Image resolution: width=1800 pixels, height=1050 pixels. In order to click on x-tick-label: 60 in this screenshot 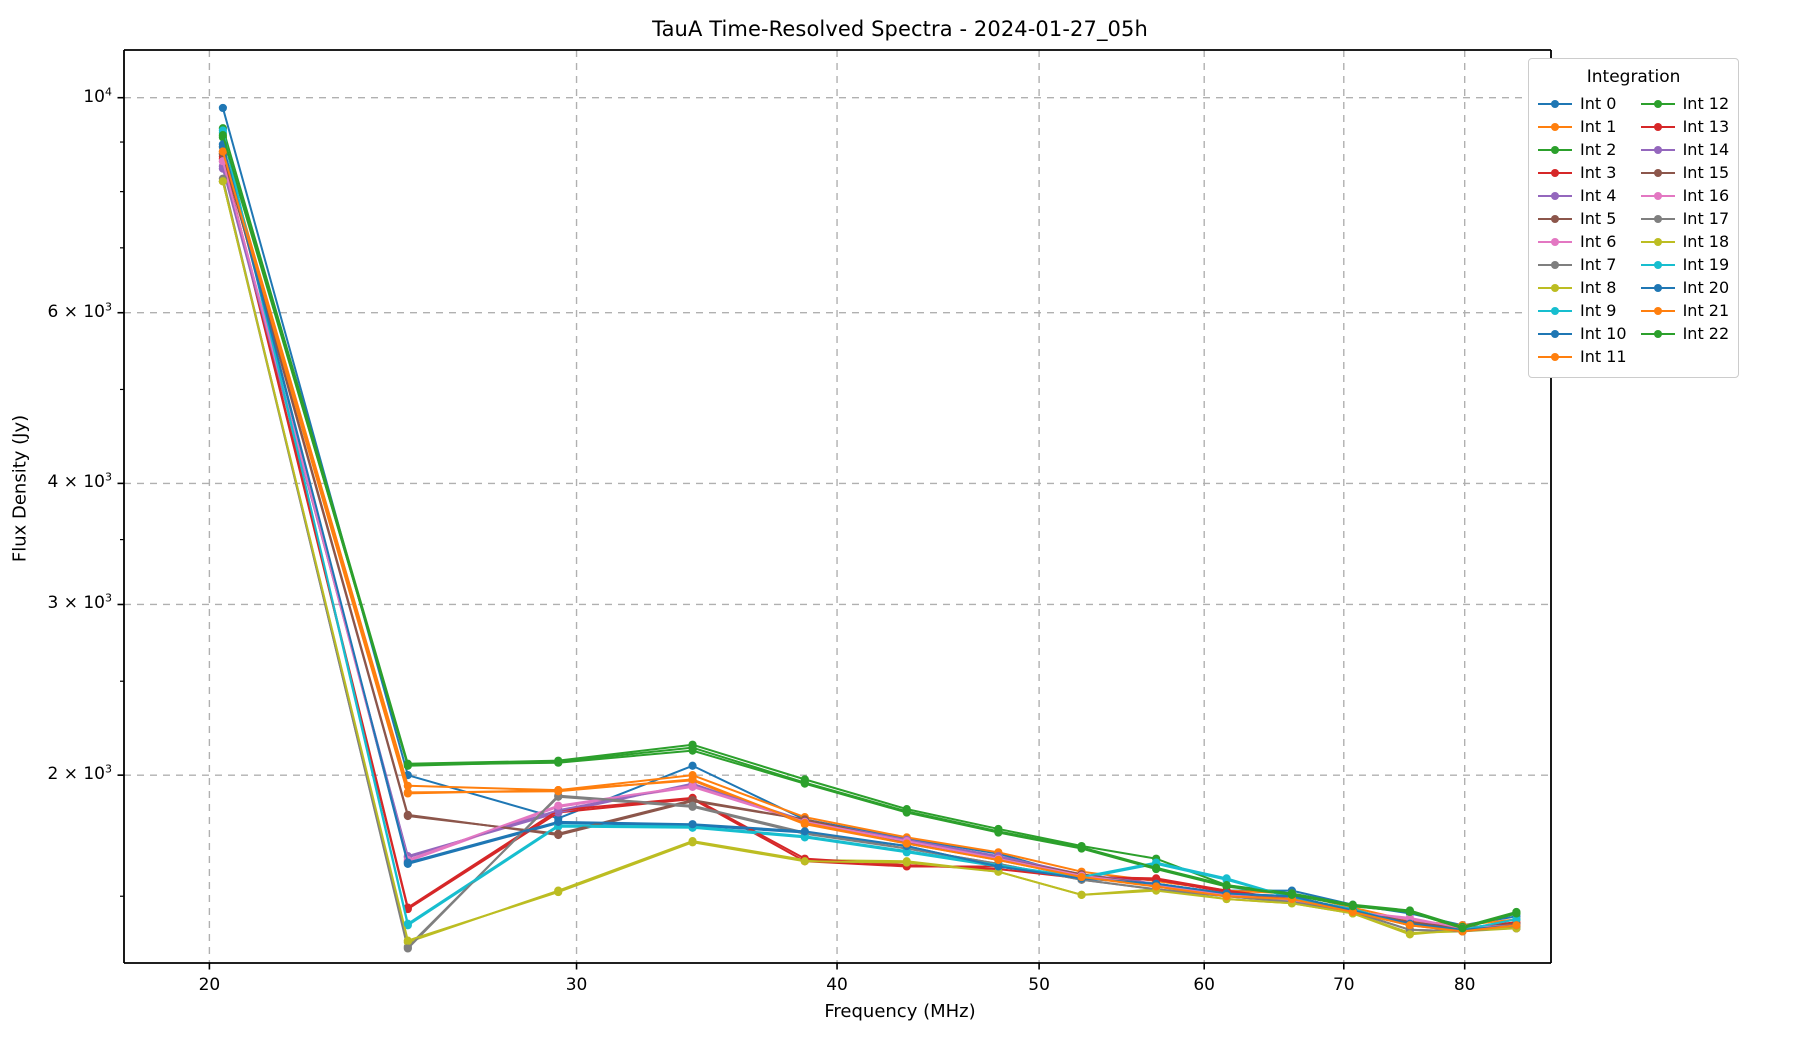, I will do `click(1204, 985)`.